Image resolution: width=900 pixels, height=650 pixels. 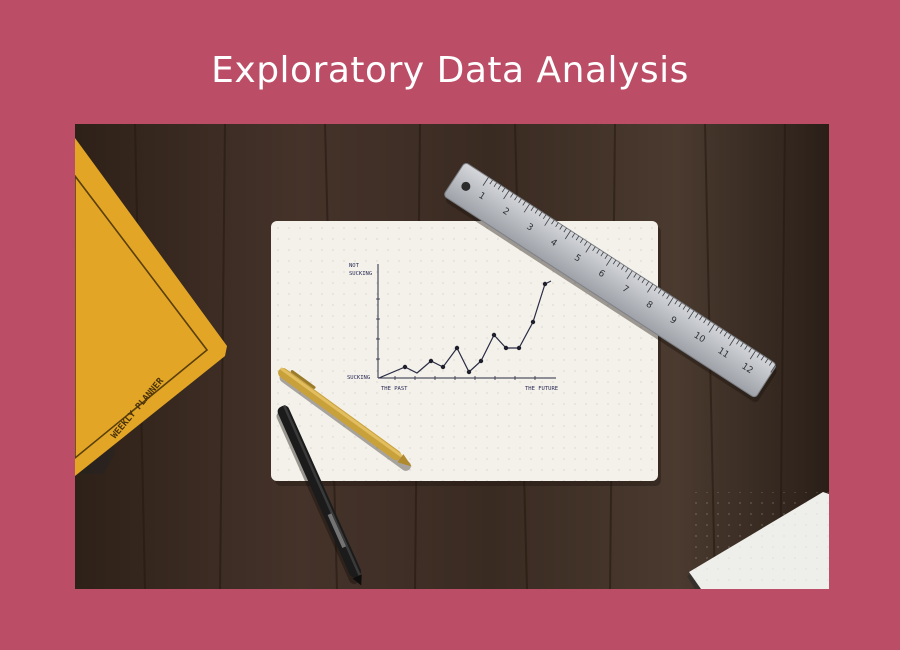 I want to click on chart-y-bottom-label: SUCKING, so click(x=358, y=378).